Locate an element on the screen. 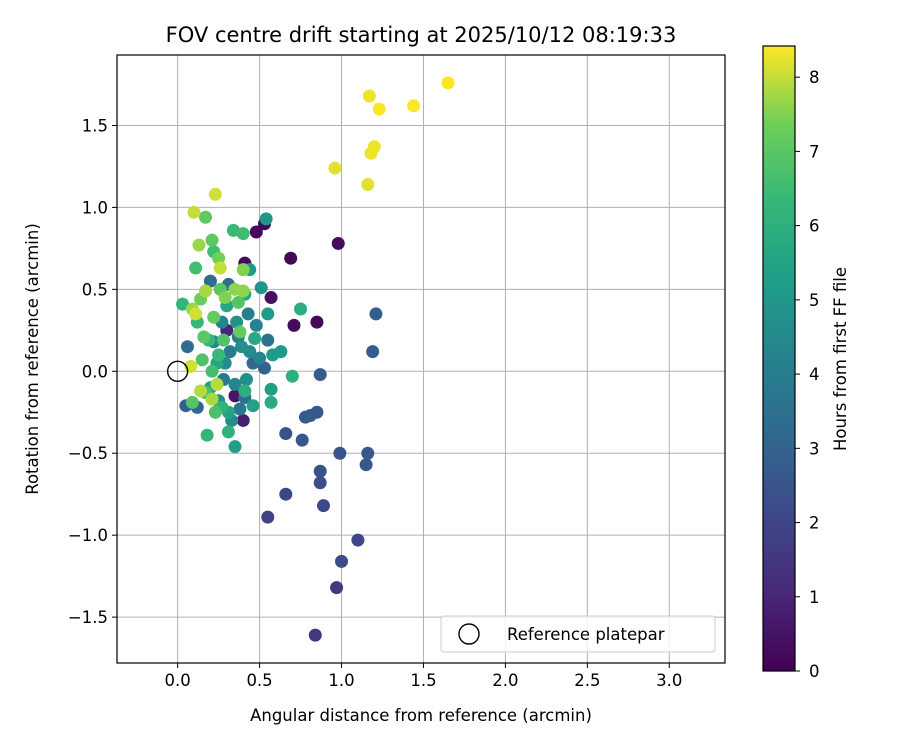 The image size is (900, 750). y-axis-label: Rotation from reference (arcmin) is located at coordinates (32, 359).